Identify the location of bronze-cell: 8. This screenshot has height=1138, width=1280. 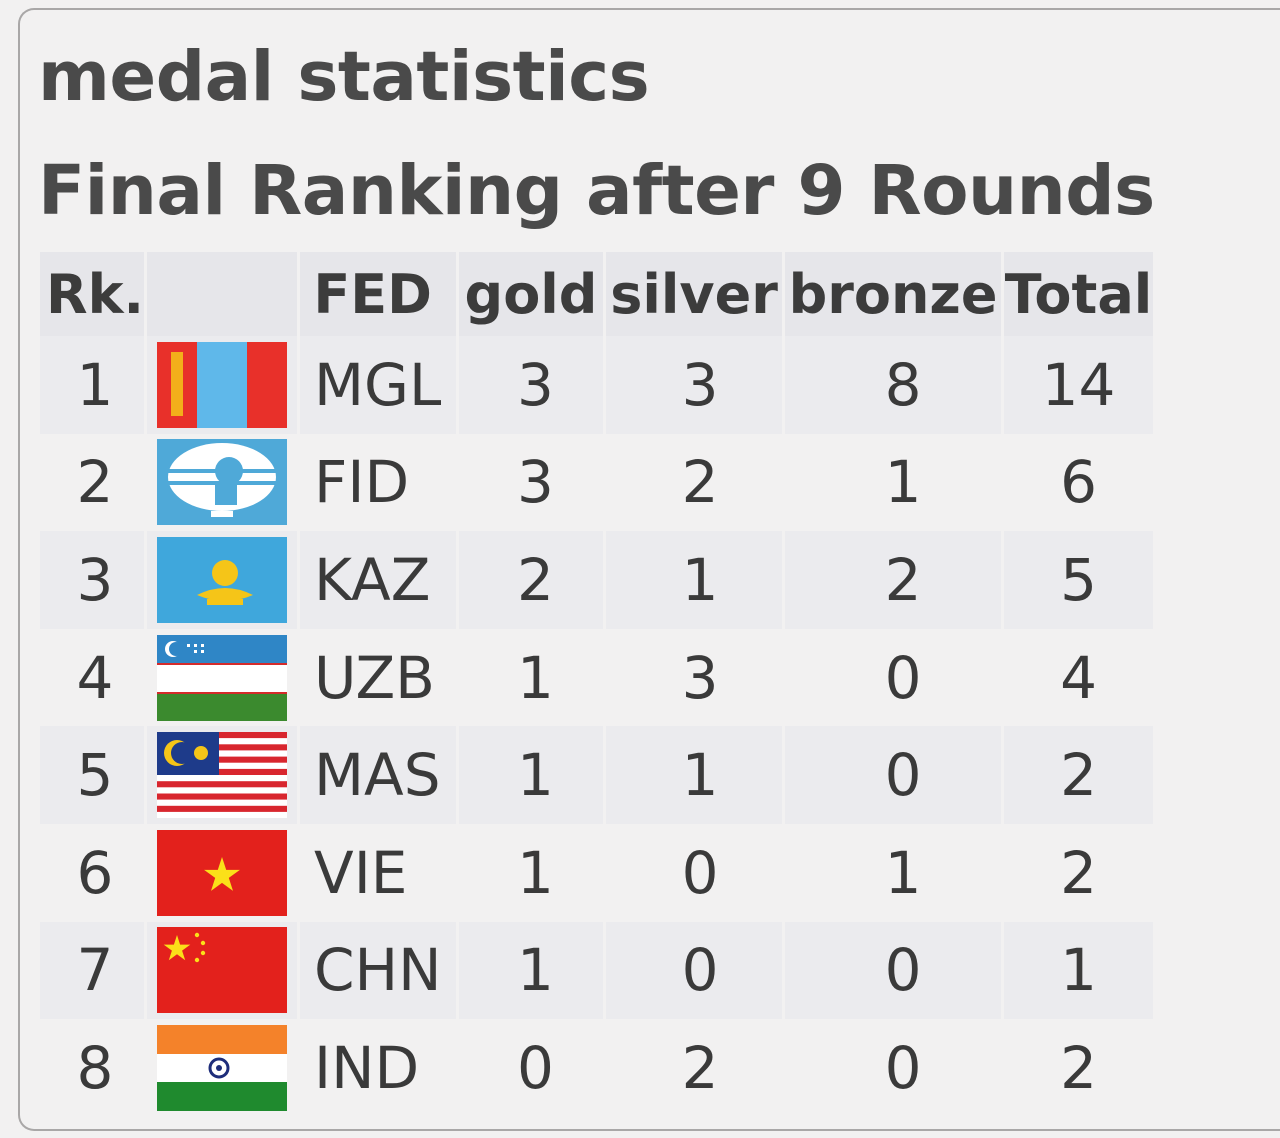
(893, 385).